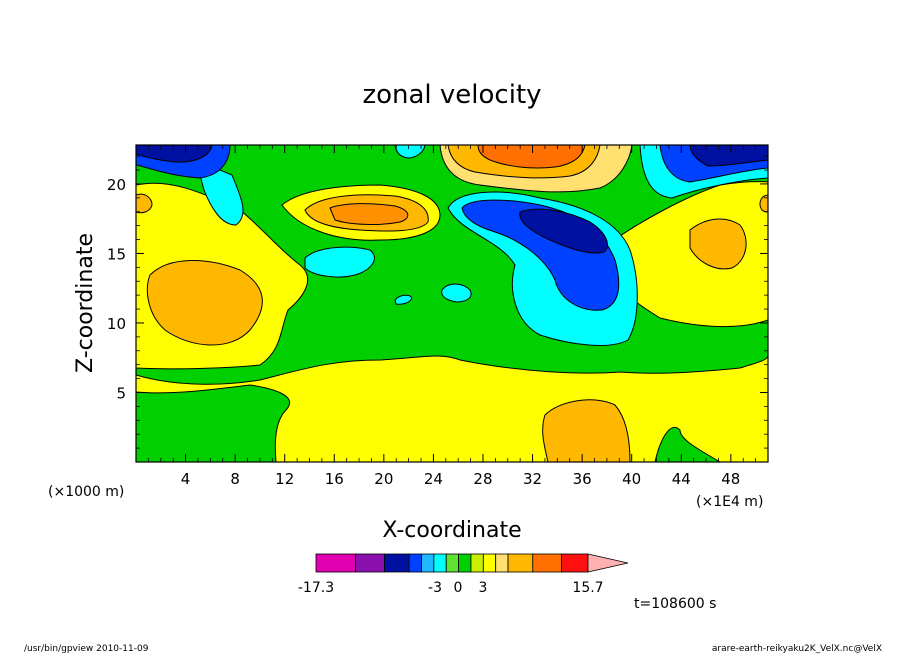 This screenshot has width=904, height=654. What do you see at coordinates (86, 492) in the screenshot?
I see `x-unit-left: (×1000 m)` at bounding box center [86, 492].